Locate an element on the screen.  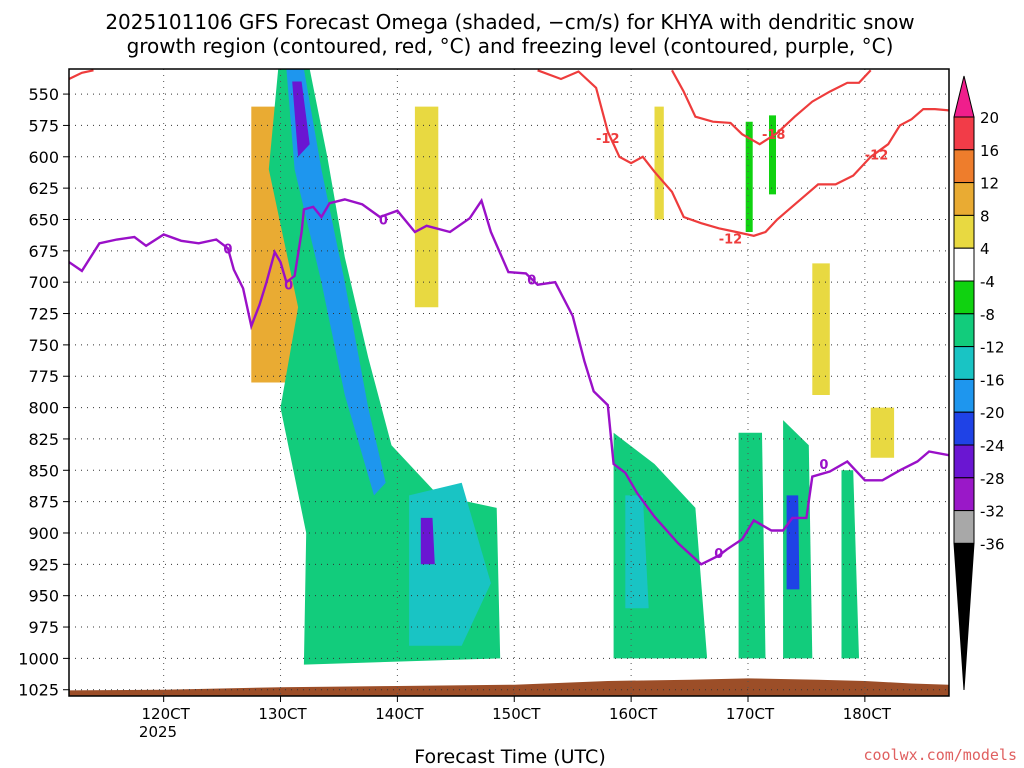
colorbar-tick-label: 20 is located at coordinates (989, 118).